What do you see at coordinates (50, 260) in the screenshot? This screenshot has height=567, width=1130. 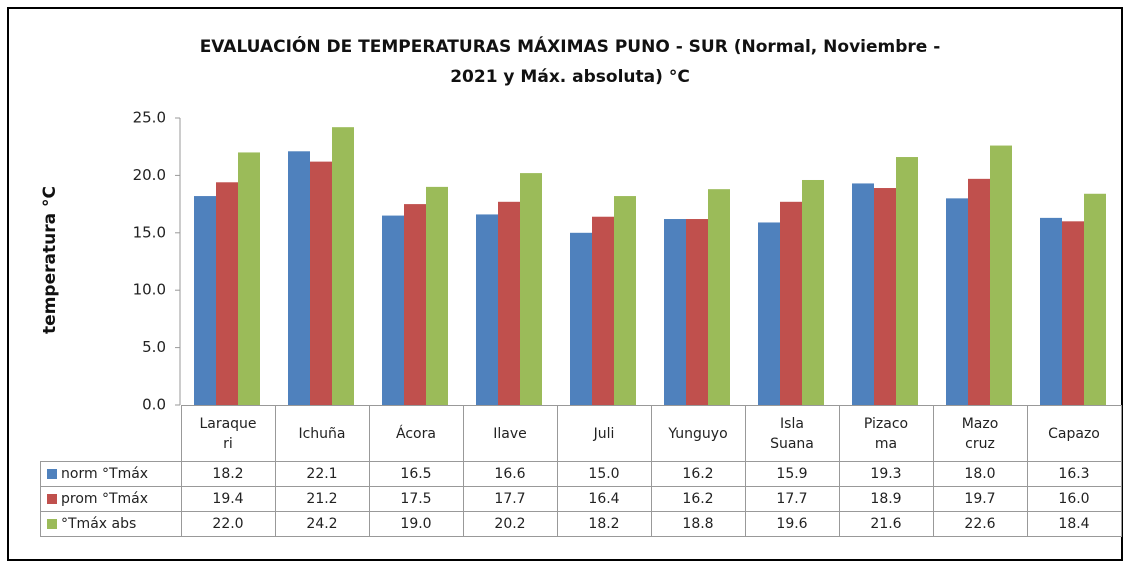 I see `y-axis-title: temperatura °C` at bounding box center [50, 260].